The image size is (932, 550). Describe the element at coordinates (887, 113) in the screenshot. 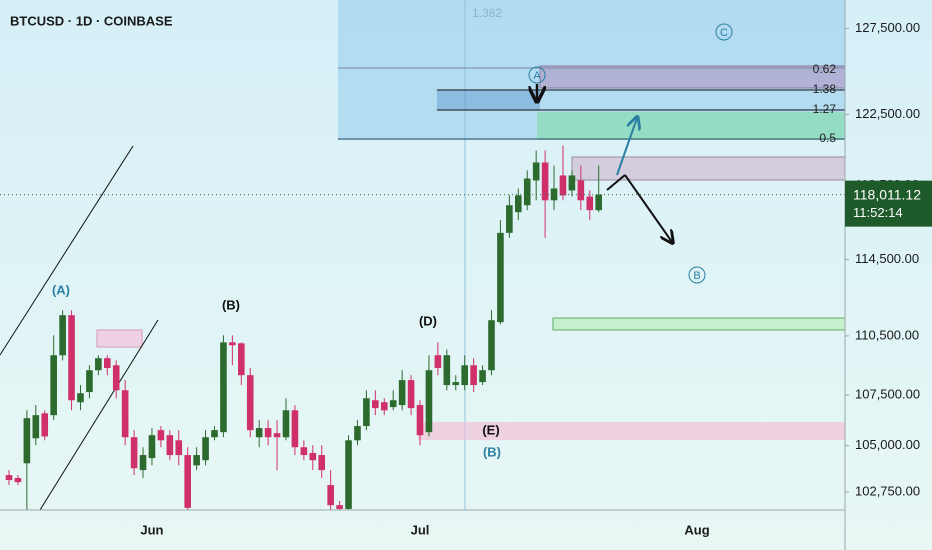

I see `y-tick-label: 122,500.00` at that location.